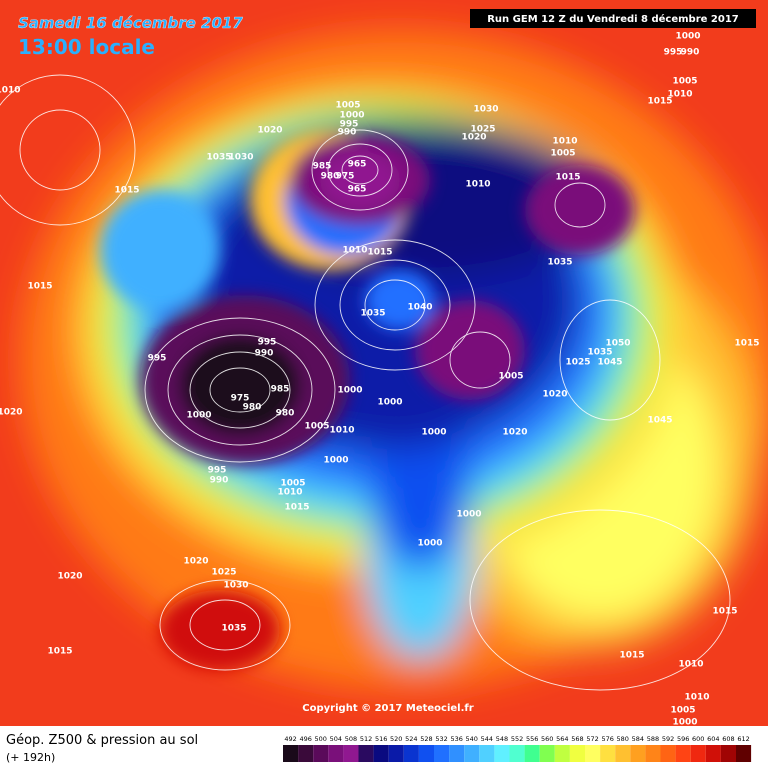 Image resolution: width=768 pixels, height=768 pixels. Describe the element at coordinates (592, 739) in the screenshot. I see `scale-label: 572` at that location.